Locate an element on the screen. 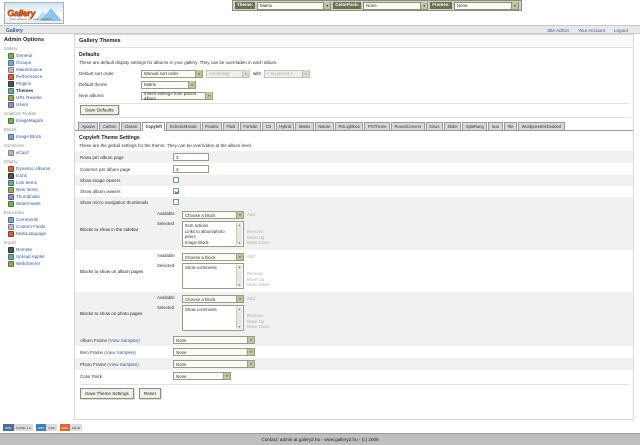 This screenshot has height=445, width=640. sidebar-item-watermarks: Watermarks is located at coordinates (37, 203).